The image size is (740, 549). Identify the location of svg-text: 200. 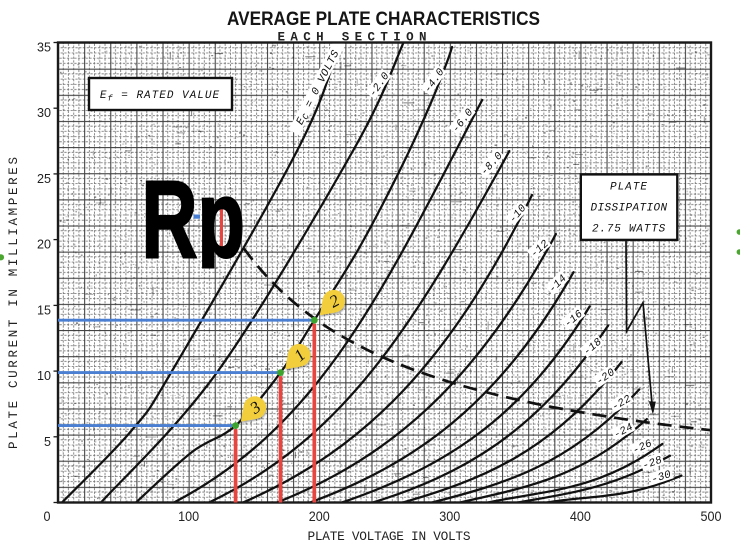
(319, 516).